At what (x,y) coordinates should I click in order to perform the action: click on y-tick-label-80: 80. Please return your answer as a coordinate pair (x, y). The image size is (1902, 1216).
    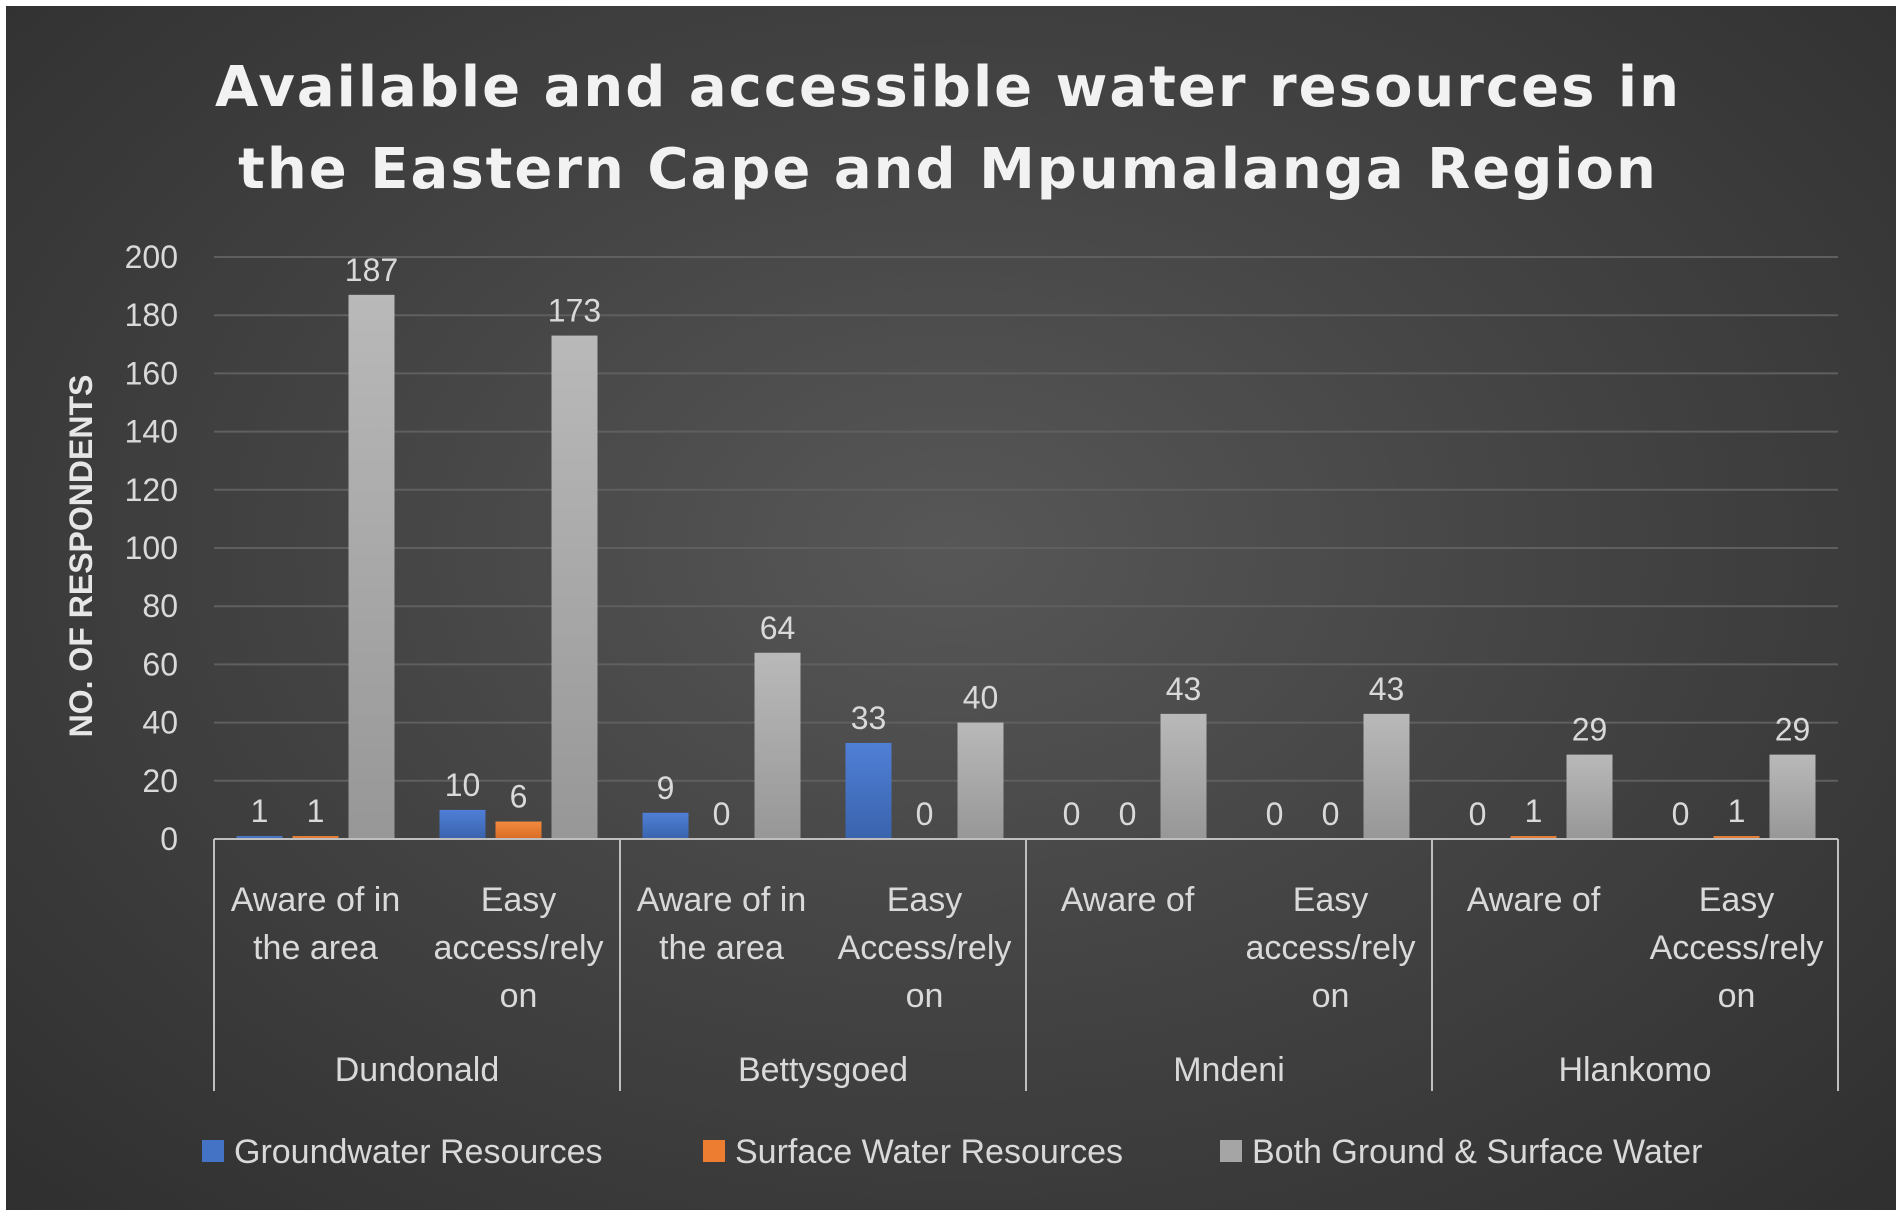
    Looking at the image, I should click on (160, 606).